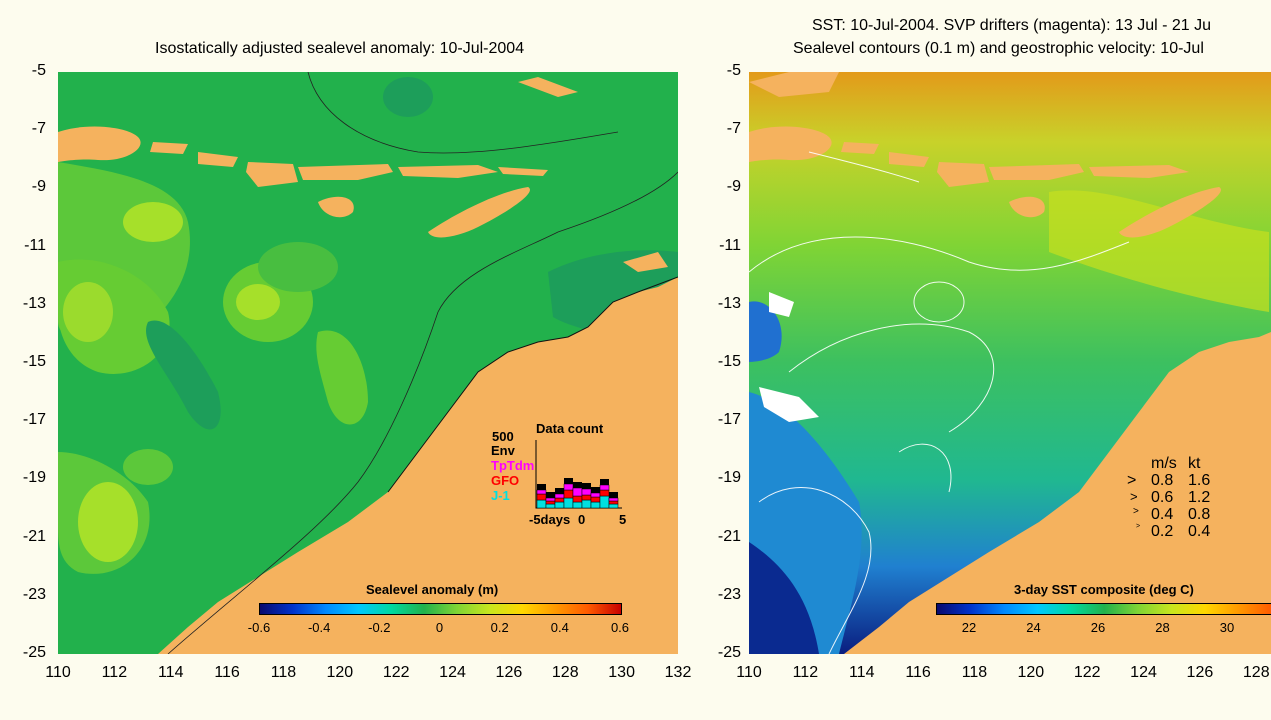 The height and width of the screenshot is (720, 1271). Describe the element at coordinates (379, 627) in the screenshot. I see `colorbar-tick-label: -0.2` at that location.